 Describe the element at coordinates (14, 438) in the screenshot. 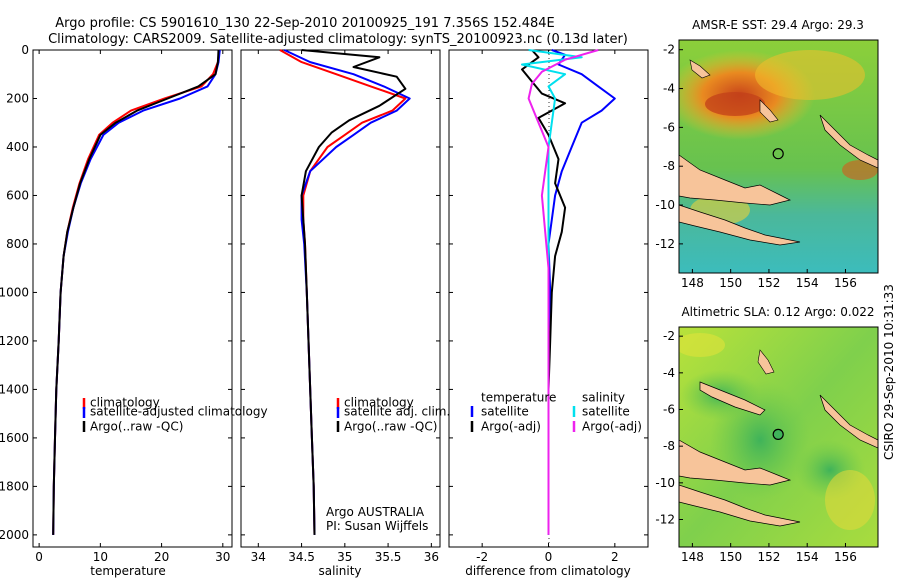

I see `depth-tick-label: 1600` at that location.